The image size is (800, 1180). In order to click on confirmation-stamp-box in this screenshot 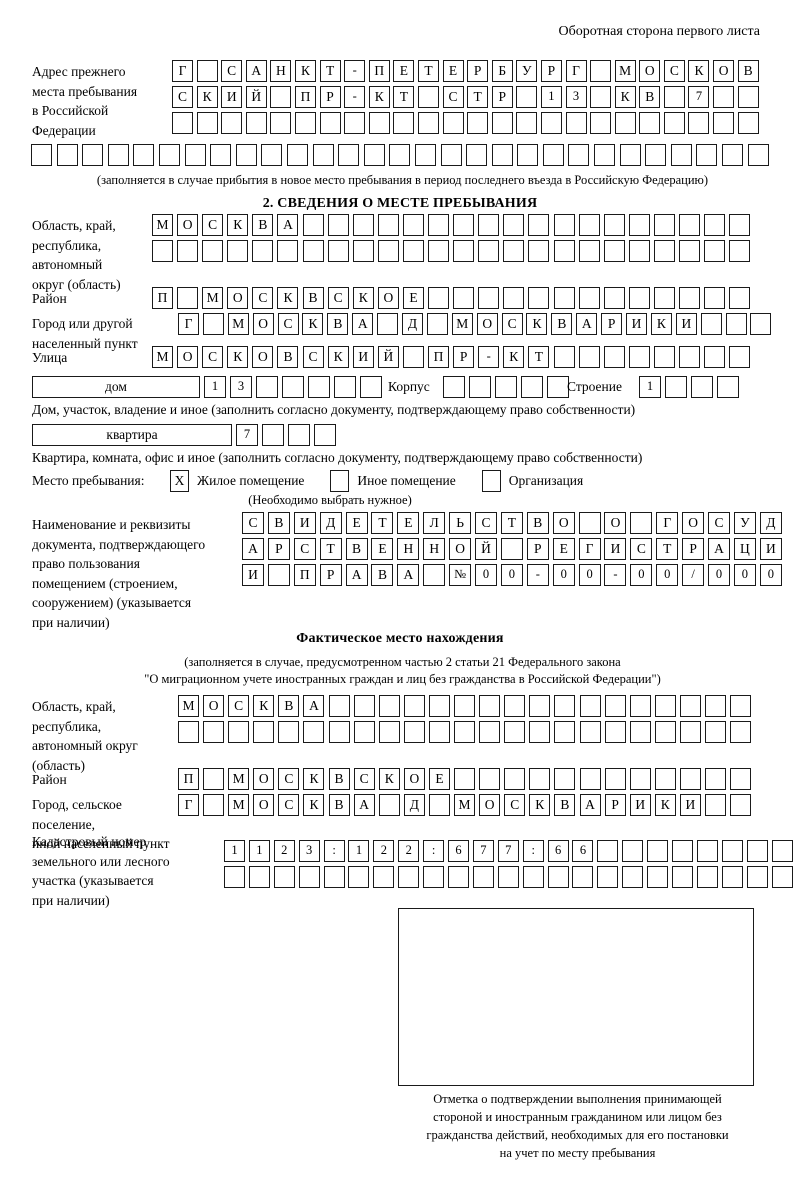, I will do `click(576, 997)`.